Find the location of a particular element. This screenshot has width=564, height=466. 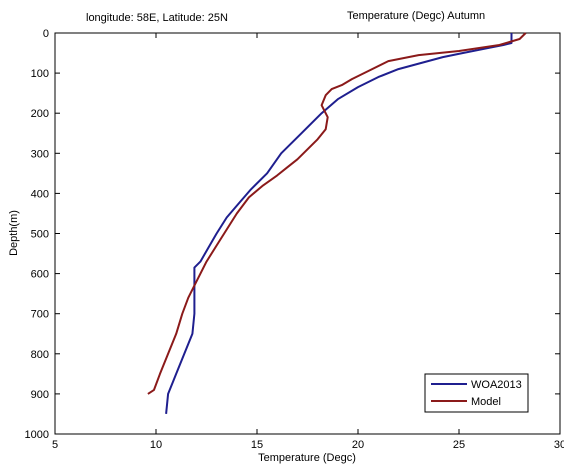

y-tick-label: 100 is located at coordinates (40, 74).